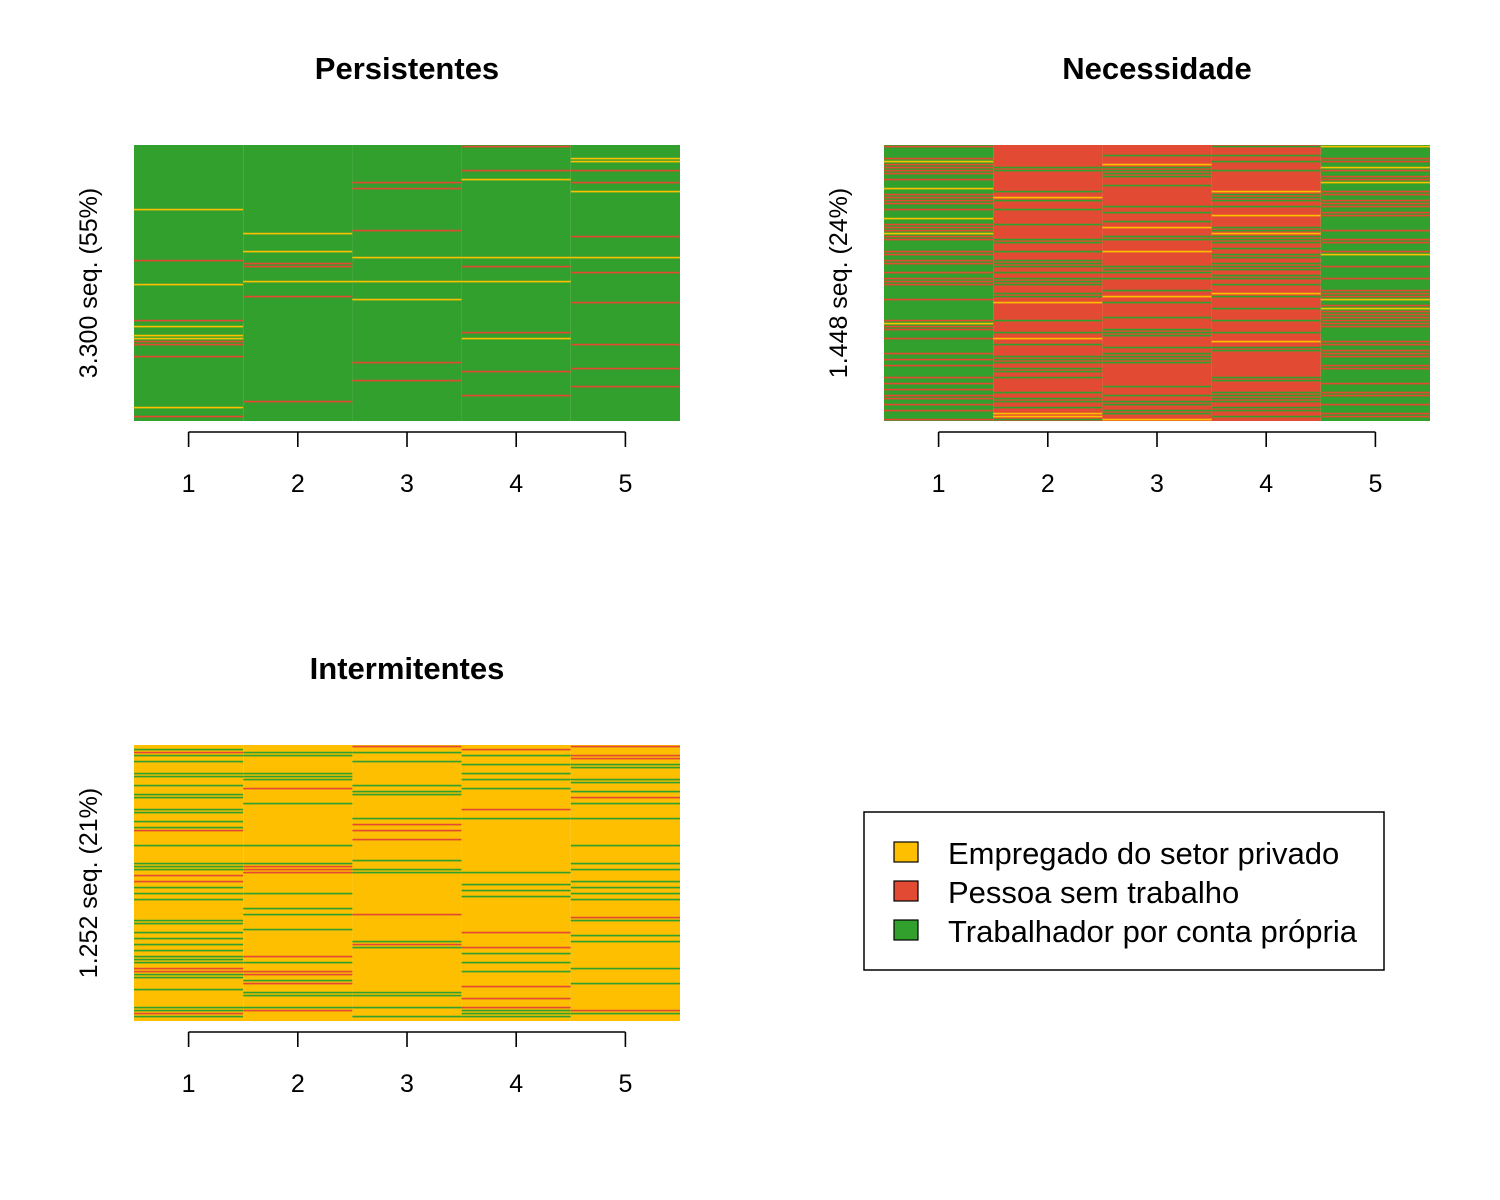  I want to click on legend-label: Trabalhador por conta própria, so click(1153, 931).